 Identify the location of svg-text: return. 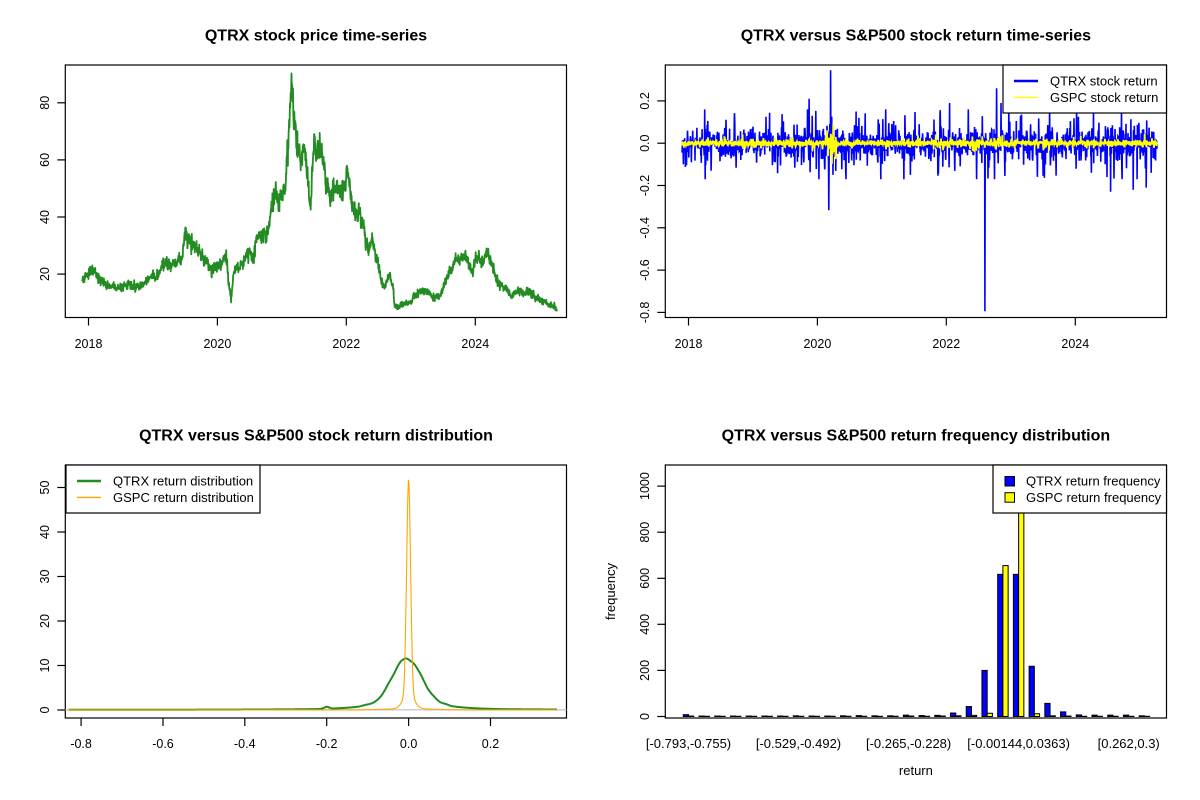
(916, 770).